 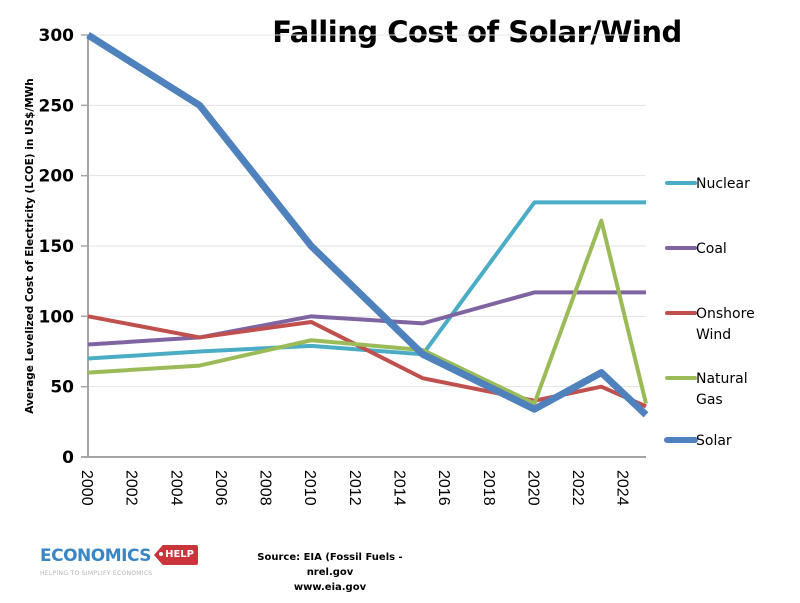 I want to click on y-tick-labels: 0 50 100 150 200 250 300, so click(x=57, y=247).